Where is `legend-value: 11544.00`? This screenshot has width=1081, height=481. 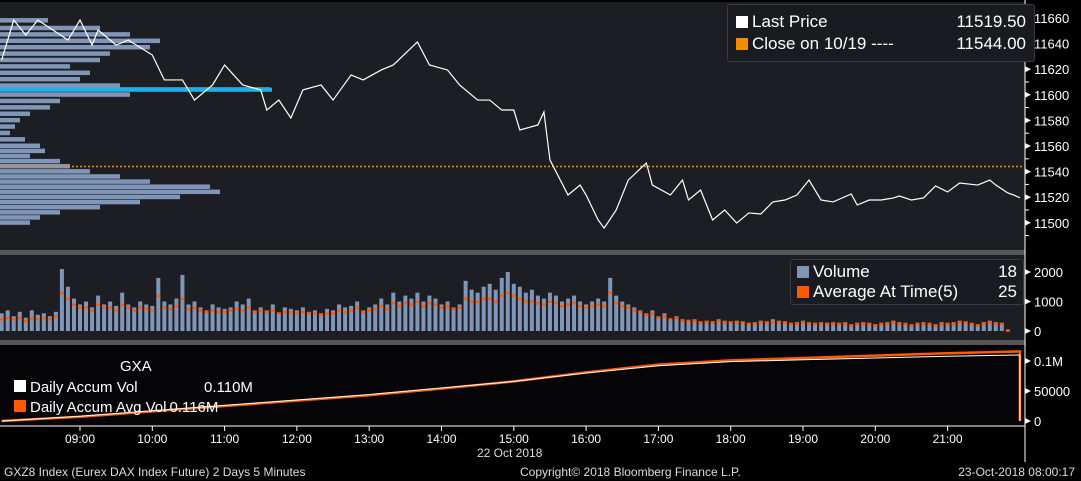 legend-value: 11544.00 is located at coordinates (991, 43).